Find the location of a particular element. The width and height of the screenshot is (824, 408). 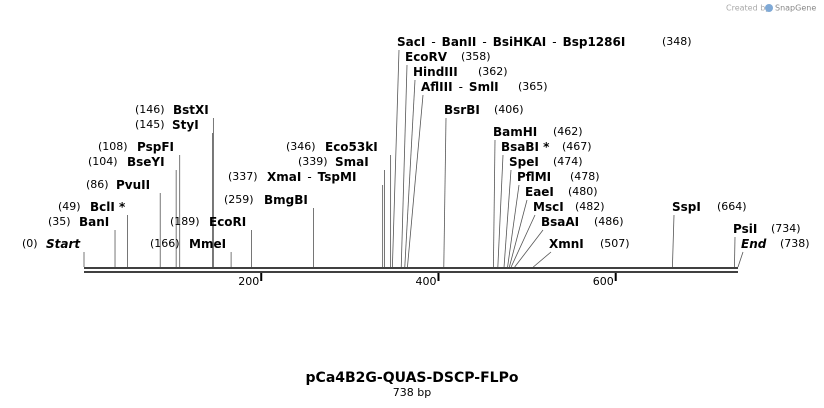

site-position: (467) is located at coordinates (577, 146).